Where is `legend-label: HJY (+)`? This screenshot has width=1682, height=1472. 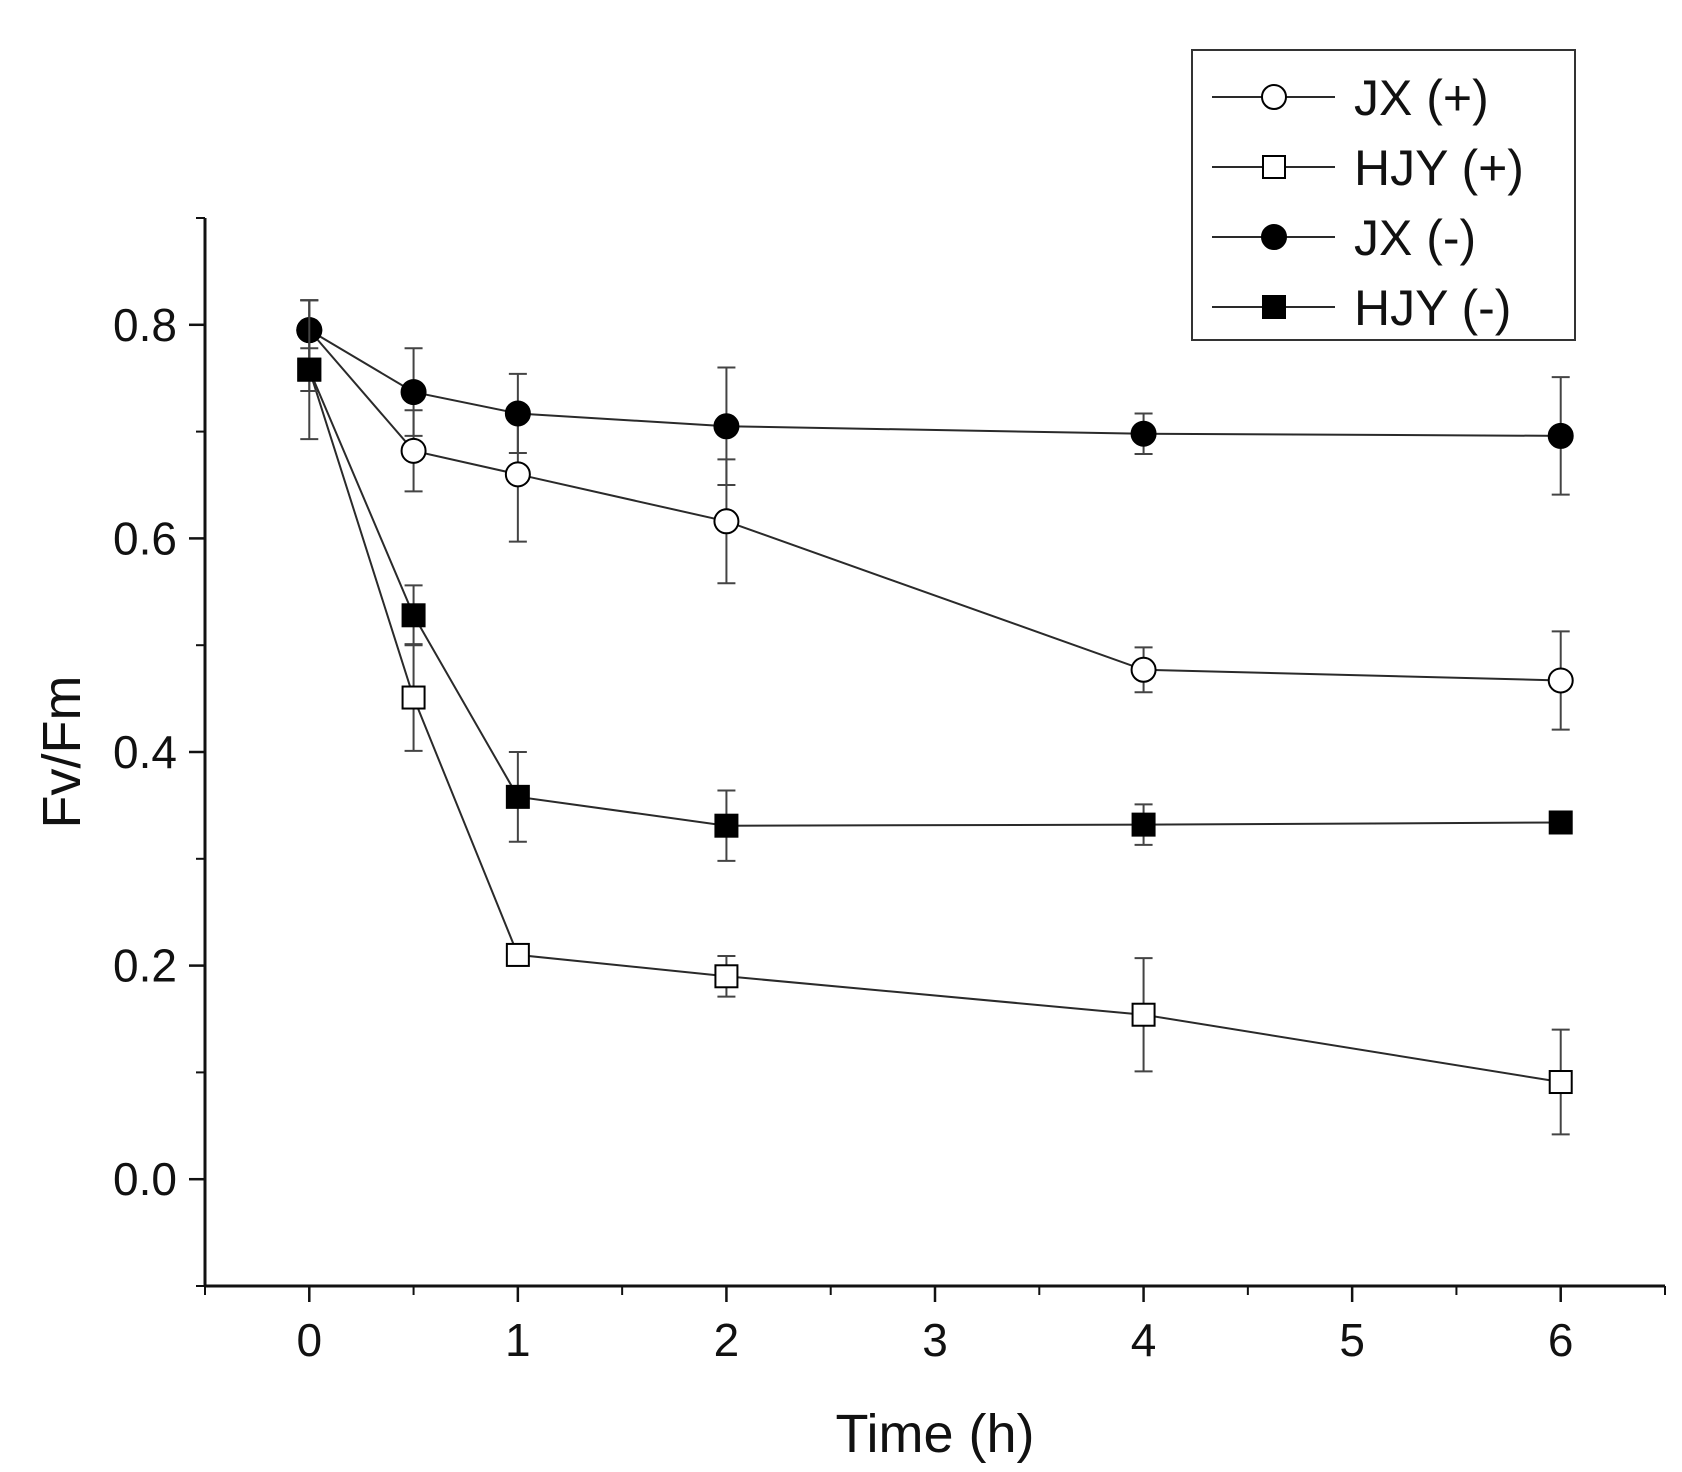 legend-label: HJY (+) is located at coordinates (1439, 168).